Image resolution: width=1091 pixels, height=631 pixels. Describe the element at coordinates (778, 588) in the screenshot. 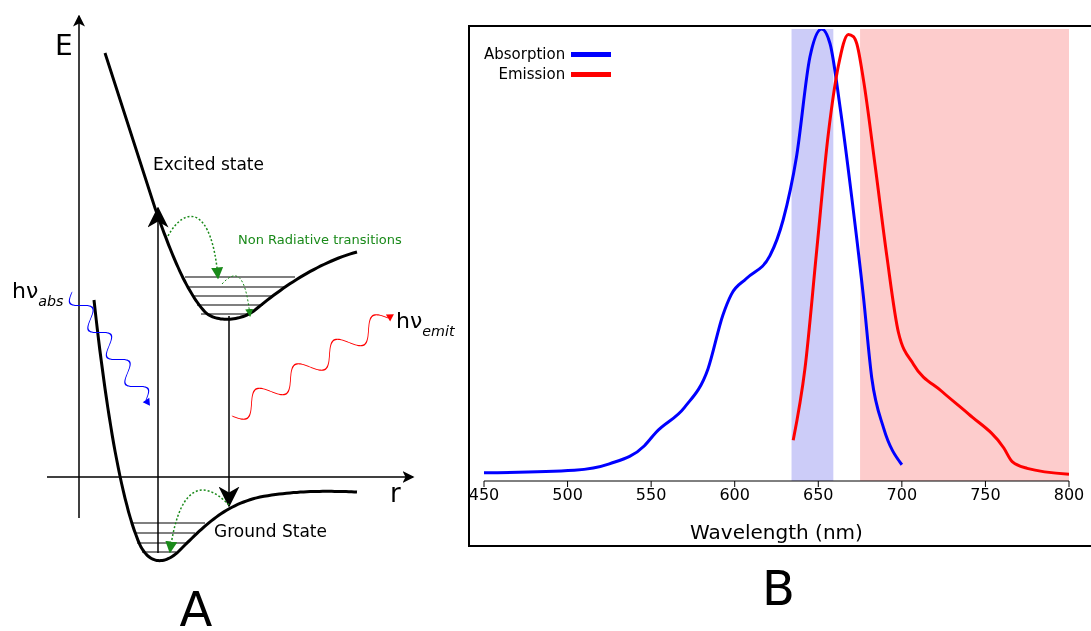

I see `text: B` at that location.